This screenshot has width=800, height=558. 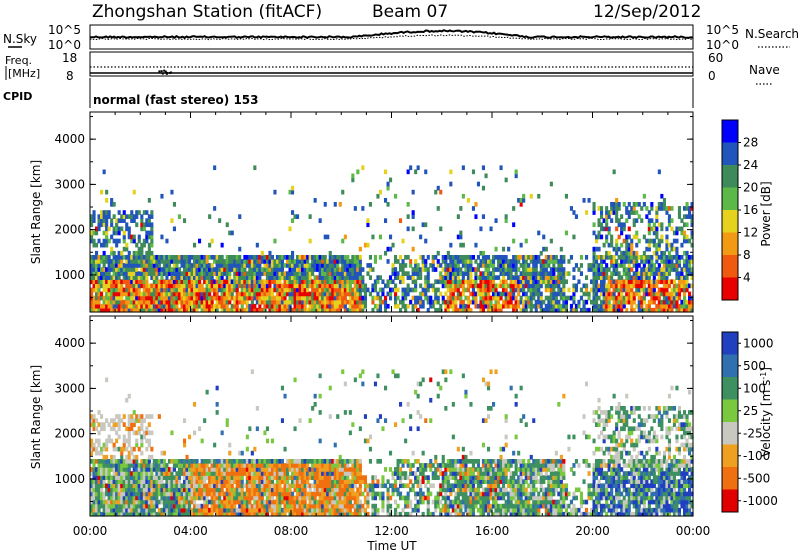 I want to click on freq-series, so click(x=391, y=71).